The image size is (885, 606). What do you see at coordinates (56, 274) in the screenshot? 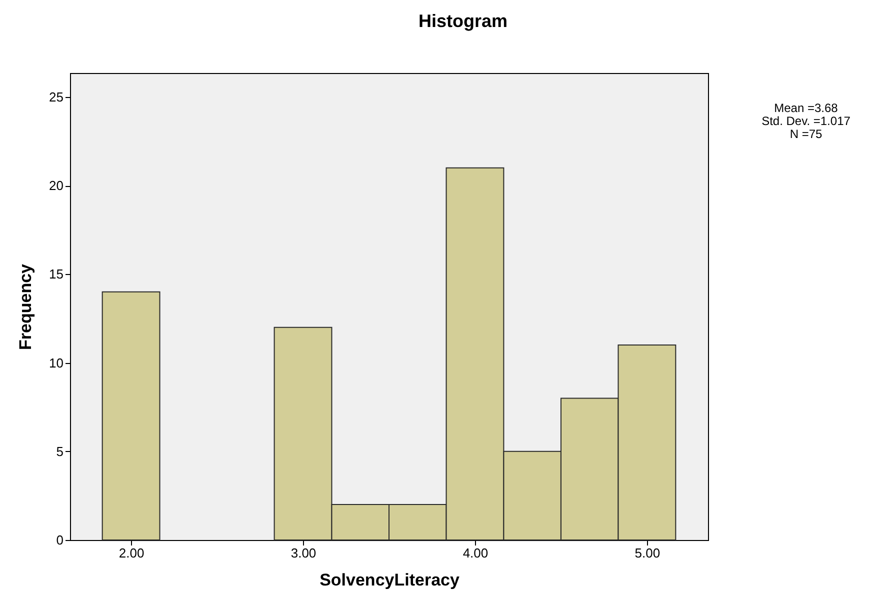
I see `y-tick-label: 15` at bounding box center [56, 274].